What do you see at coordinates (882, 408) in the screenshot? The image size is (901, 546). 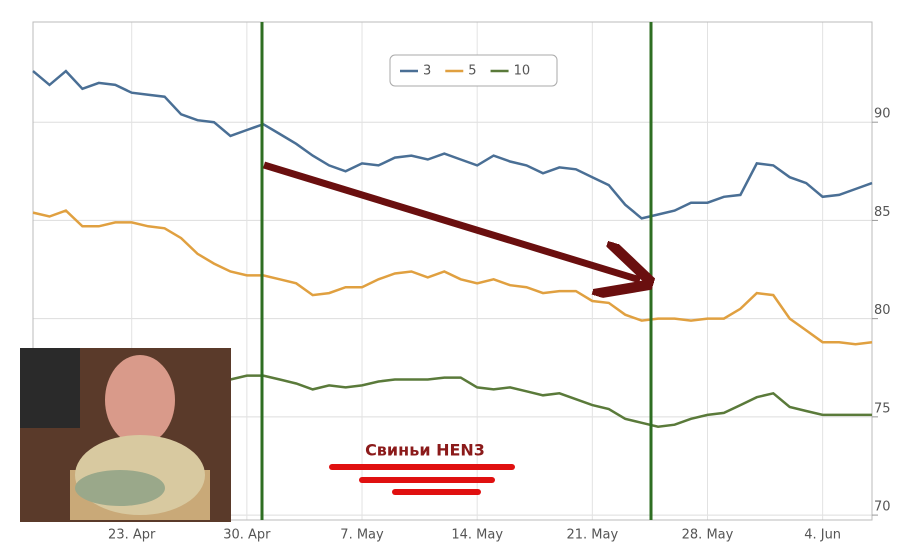 I see `y-tick-label: 75` at bounding box center [882, 408].